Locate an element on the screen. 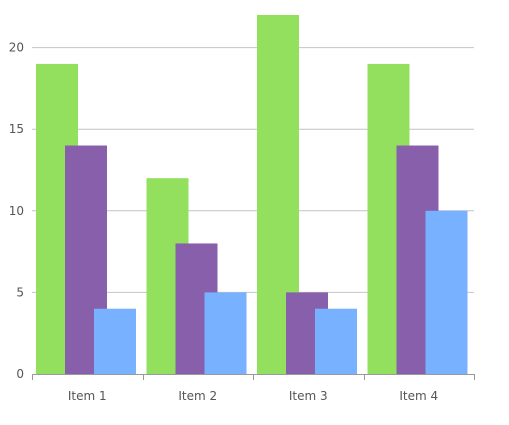  axis-layer is located at coordinates (253, 377).